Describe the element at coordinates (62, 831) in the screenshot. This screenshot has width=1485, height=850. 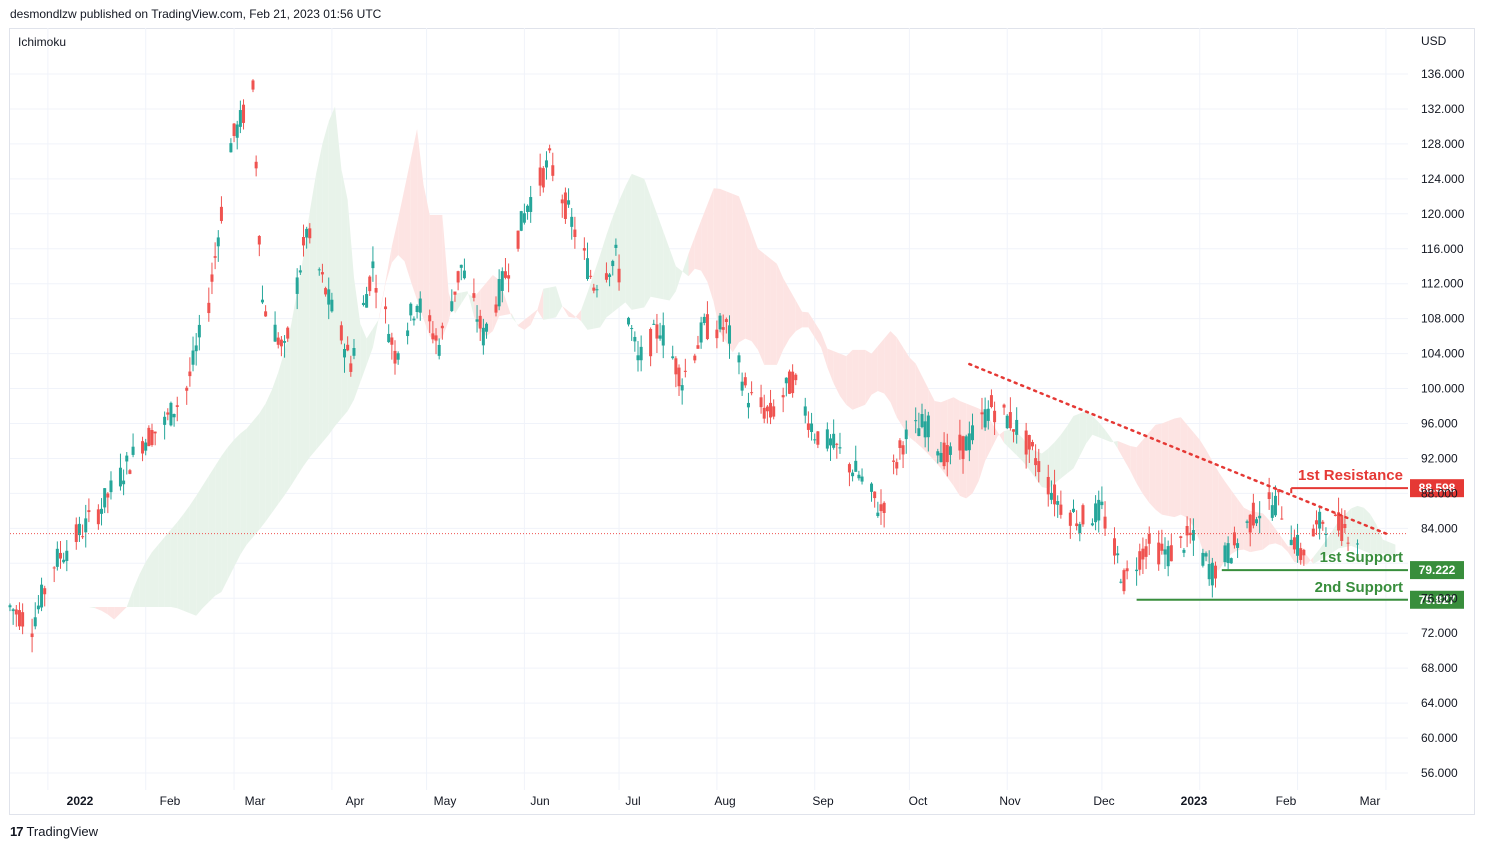
I see `brand-label: TradingView` at that location.